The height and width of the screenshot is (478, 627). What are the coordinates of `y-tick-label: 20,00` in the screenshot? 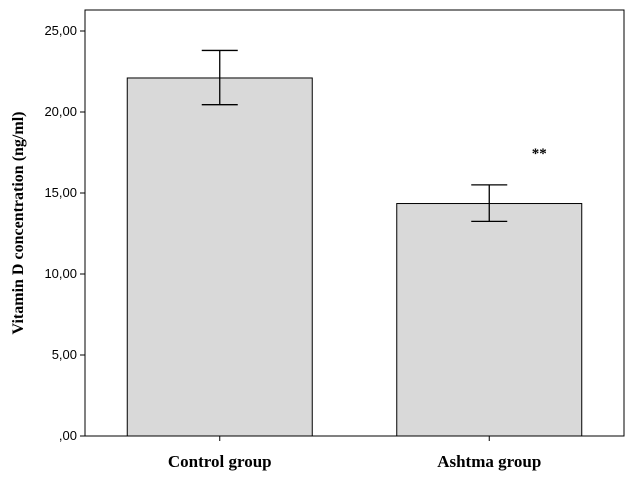 It's located at (60, 111).